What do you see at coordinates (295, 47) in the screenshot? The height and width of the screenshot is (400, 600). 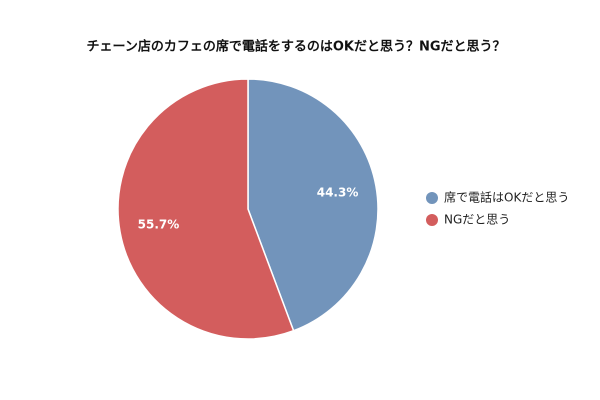 I see `chart-title: チェーン店のカフェの席で電話をするのはOKだと思う？NGだと思う？` at bounding box center [295, 47].